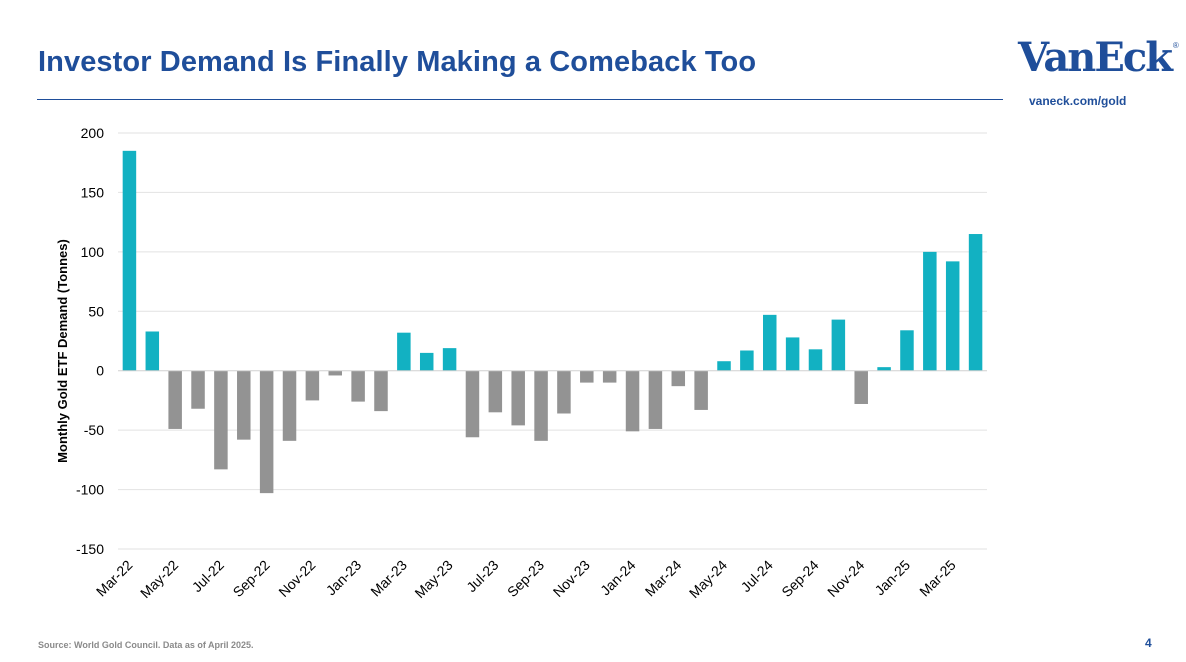  I want to click on y-tick-label: -150, so click(90, 549).